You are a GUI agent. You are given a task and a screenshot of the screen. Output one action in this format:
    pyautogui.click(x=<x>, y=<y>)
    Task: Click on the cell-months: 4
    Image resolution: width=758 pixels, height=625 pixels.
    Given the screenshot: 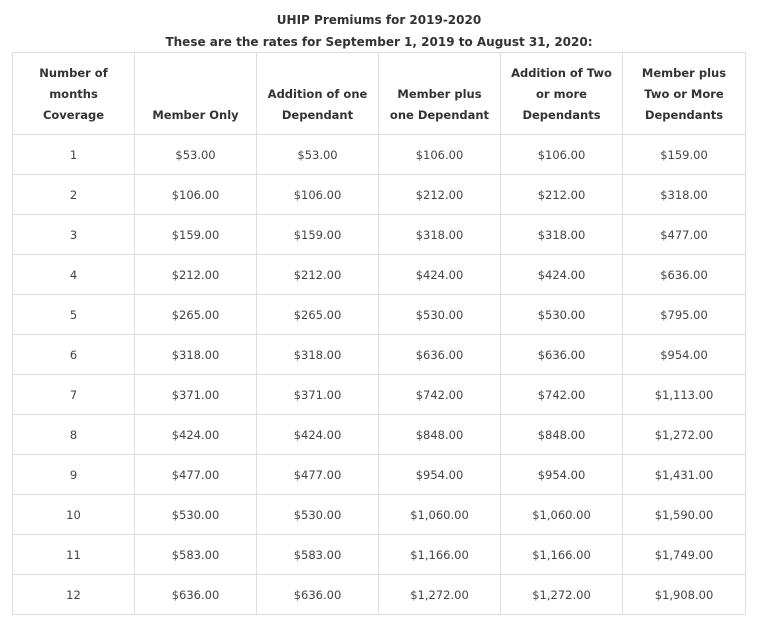 What is the action you would take?
    pyautogui.click(x=73, y=274)
    